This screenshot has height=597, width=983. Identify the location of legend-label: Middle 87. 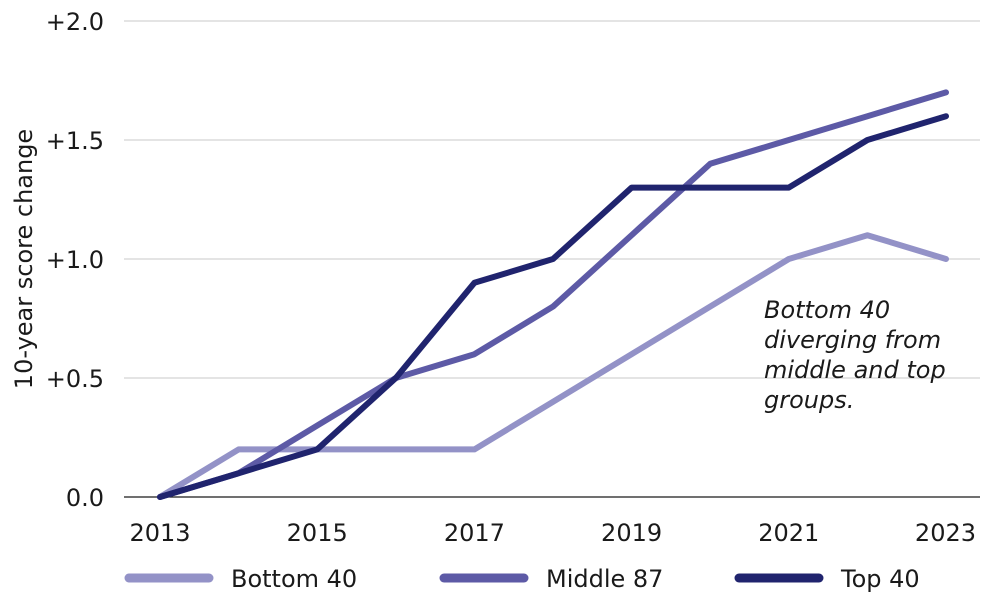
(604, 579).